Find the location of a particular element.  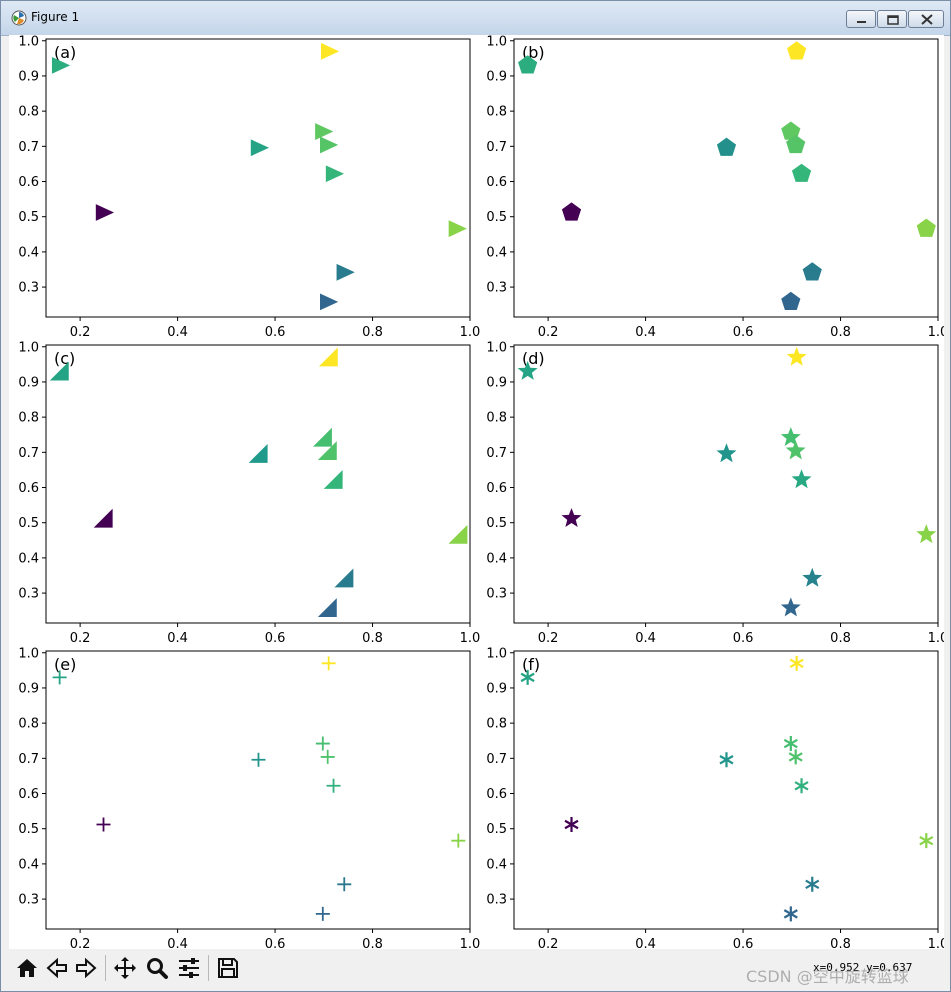

watermark: CSDN @空中旋转篮球 is located at coordinates (827, 976).